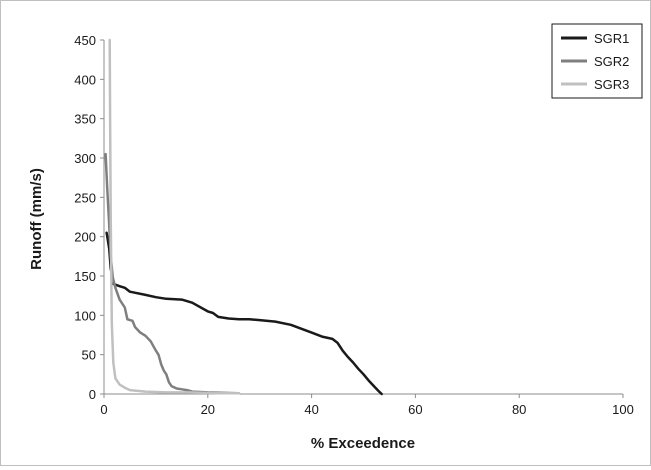 The height and width of the screenshot is (470, 651). Describe the element at coordinates (85, 315) in the screenshot. I see `y-tick-label: 100` at that location.